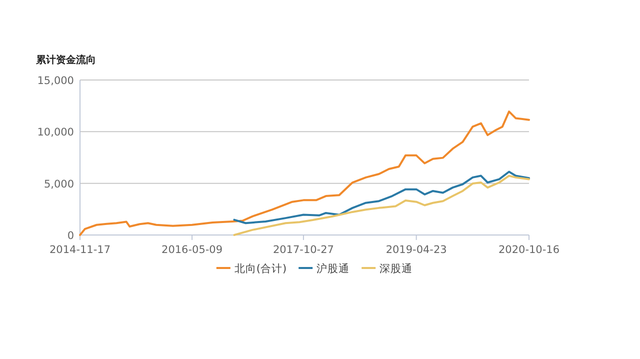  I want to click on legend-label: 深股通, so click(396, 268).